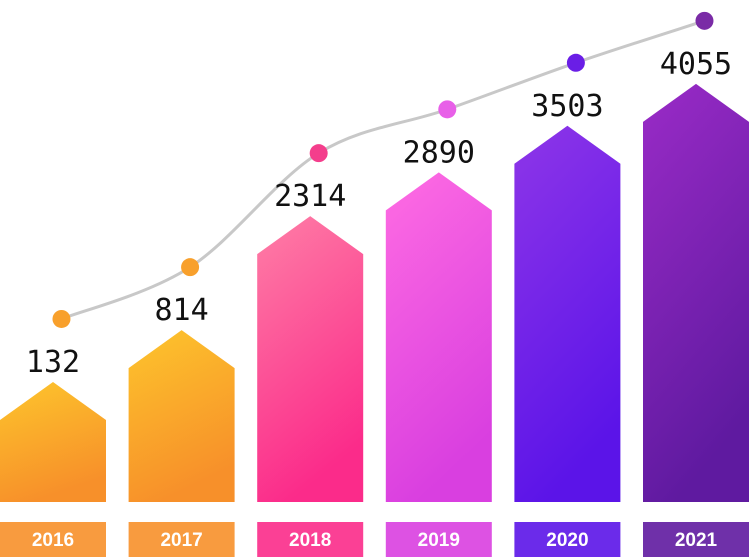 The width and height of the screenshot is (749, 557). What do you see at coordinates (575, 62) in the screenshot?
I see `trend-dot-2020` at bounding box center [575, 62].